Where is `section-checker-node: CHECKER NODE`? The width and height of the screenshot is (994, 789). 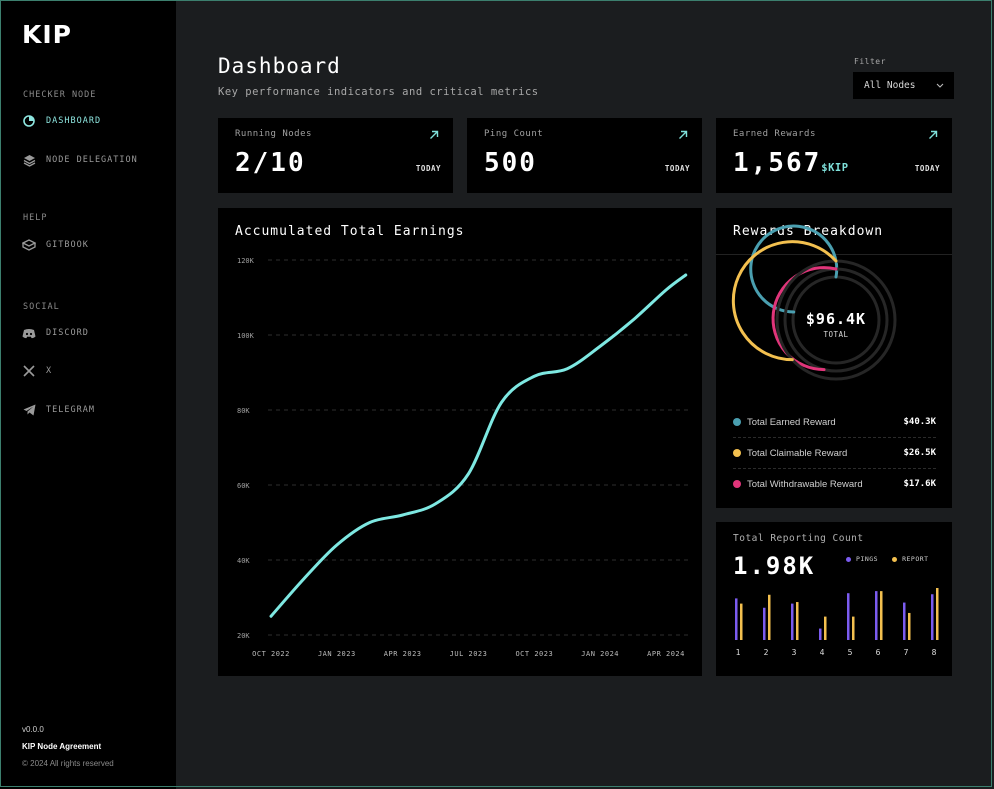
section-checker-node: CHECKER NODE is located at coordinates (60, 95).